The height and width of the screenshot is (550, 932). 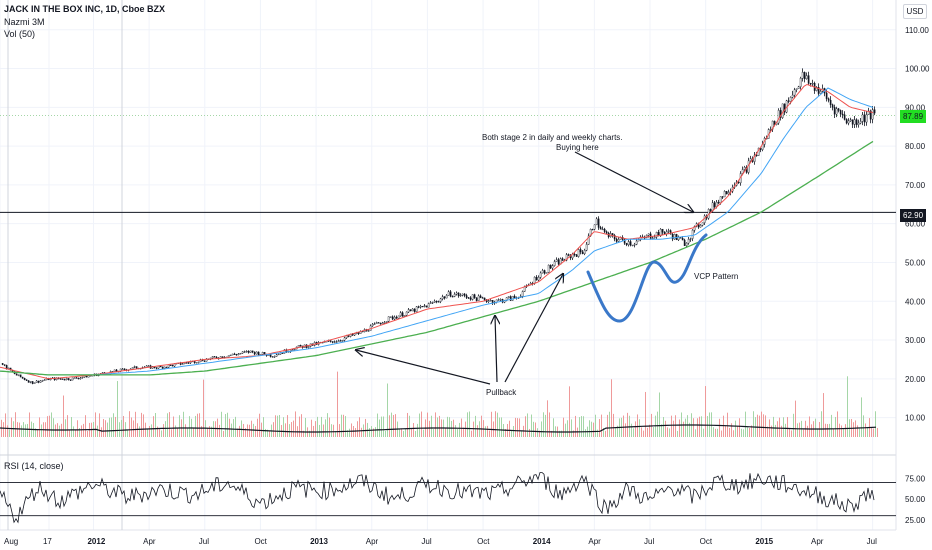 I want to click on price-tick-label: 70.00, so click(x=915, y=185).